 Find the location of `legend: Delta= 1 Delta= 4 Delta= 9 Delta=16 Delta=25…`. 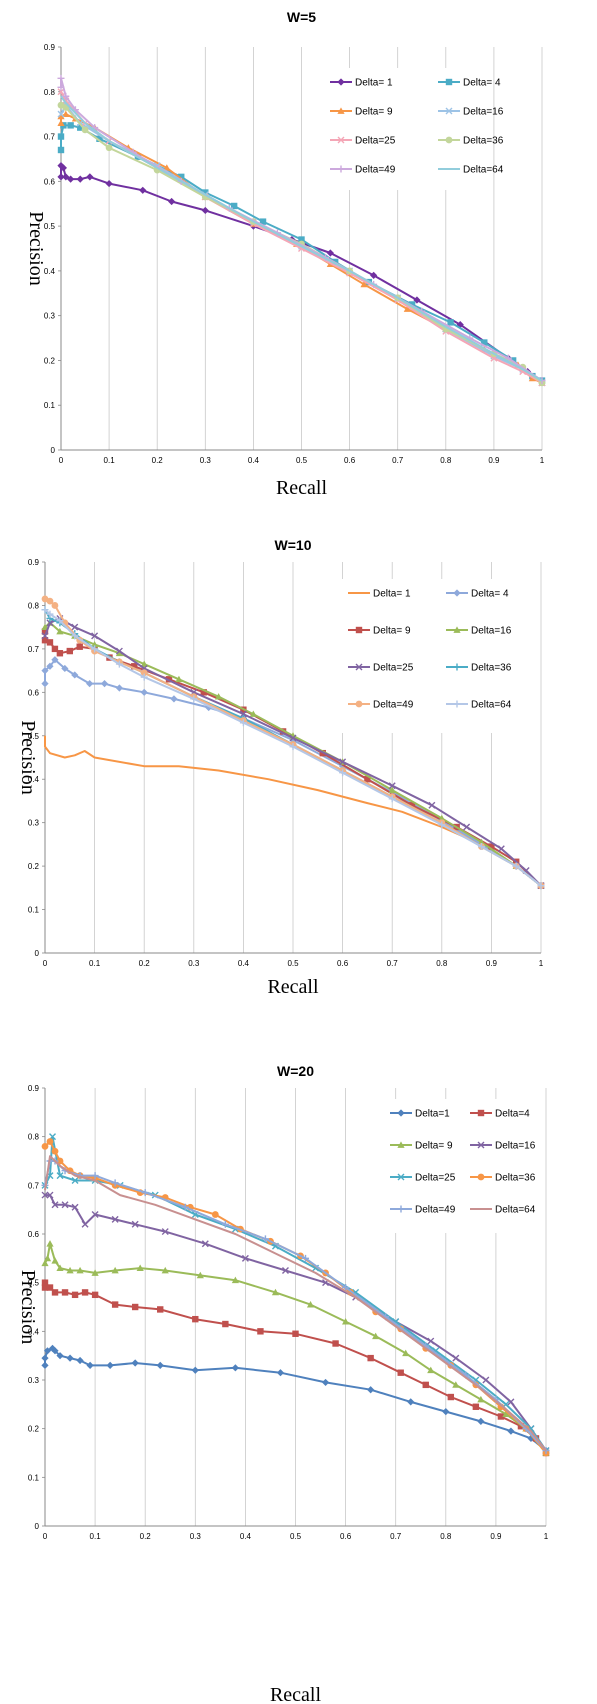

legend: Delta= 1 Delta= 4 Delta= 9 Delta=16 Delta=25… is located at coordinates (413, 129).